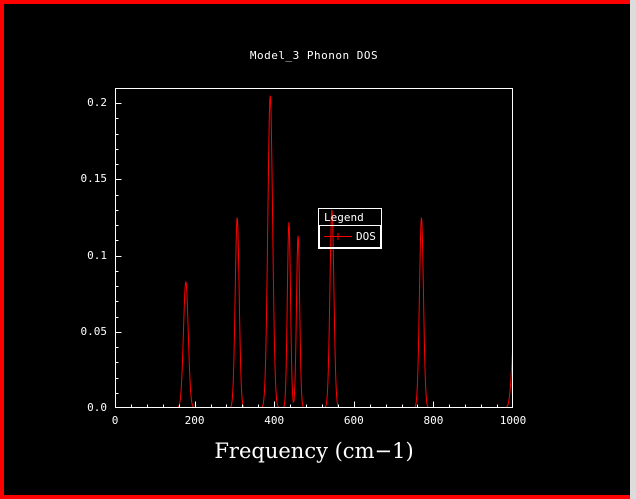  Describe the element at coordinates (314, 55) in the screenshot. I see `chart-title: Model_3 Phonon DOS` at that location.